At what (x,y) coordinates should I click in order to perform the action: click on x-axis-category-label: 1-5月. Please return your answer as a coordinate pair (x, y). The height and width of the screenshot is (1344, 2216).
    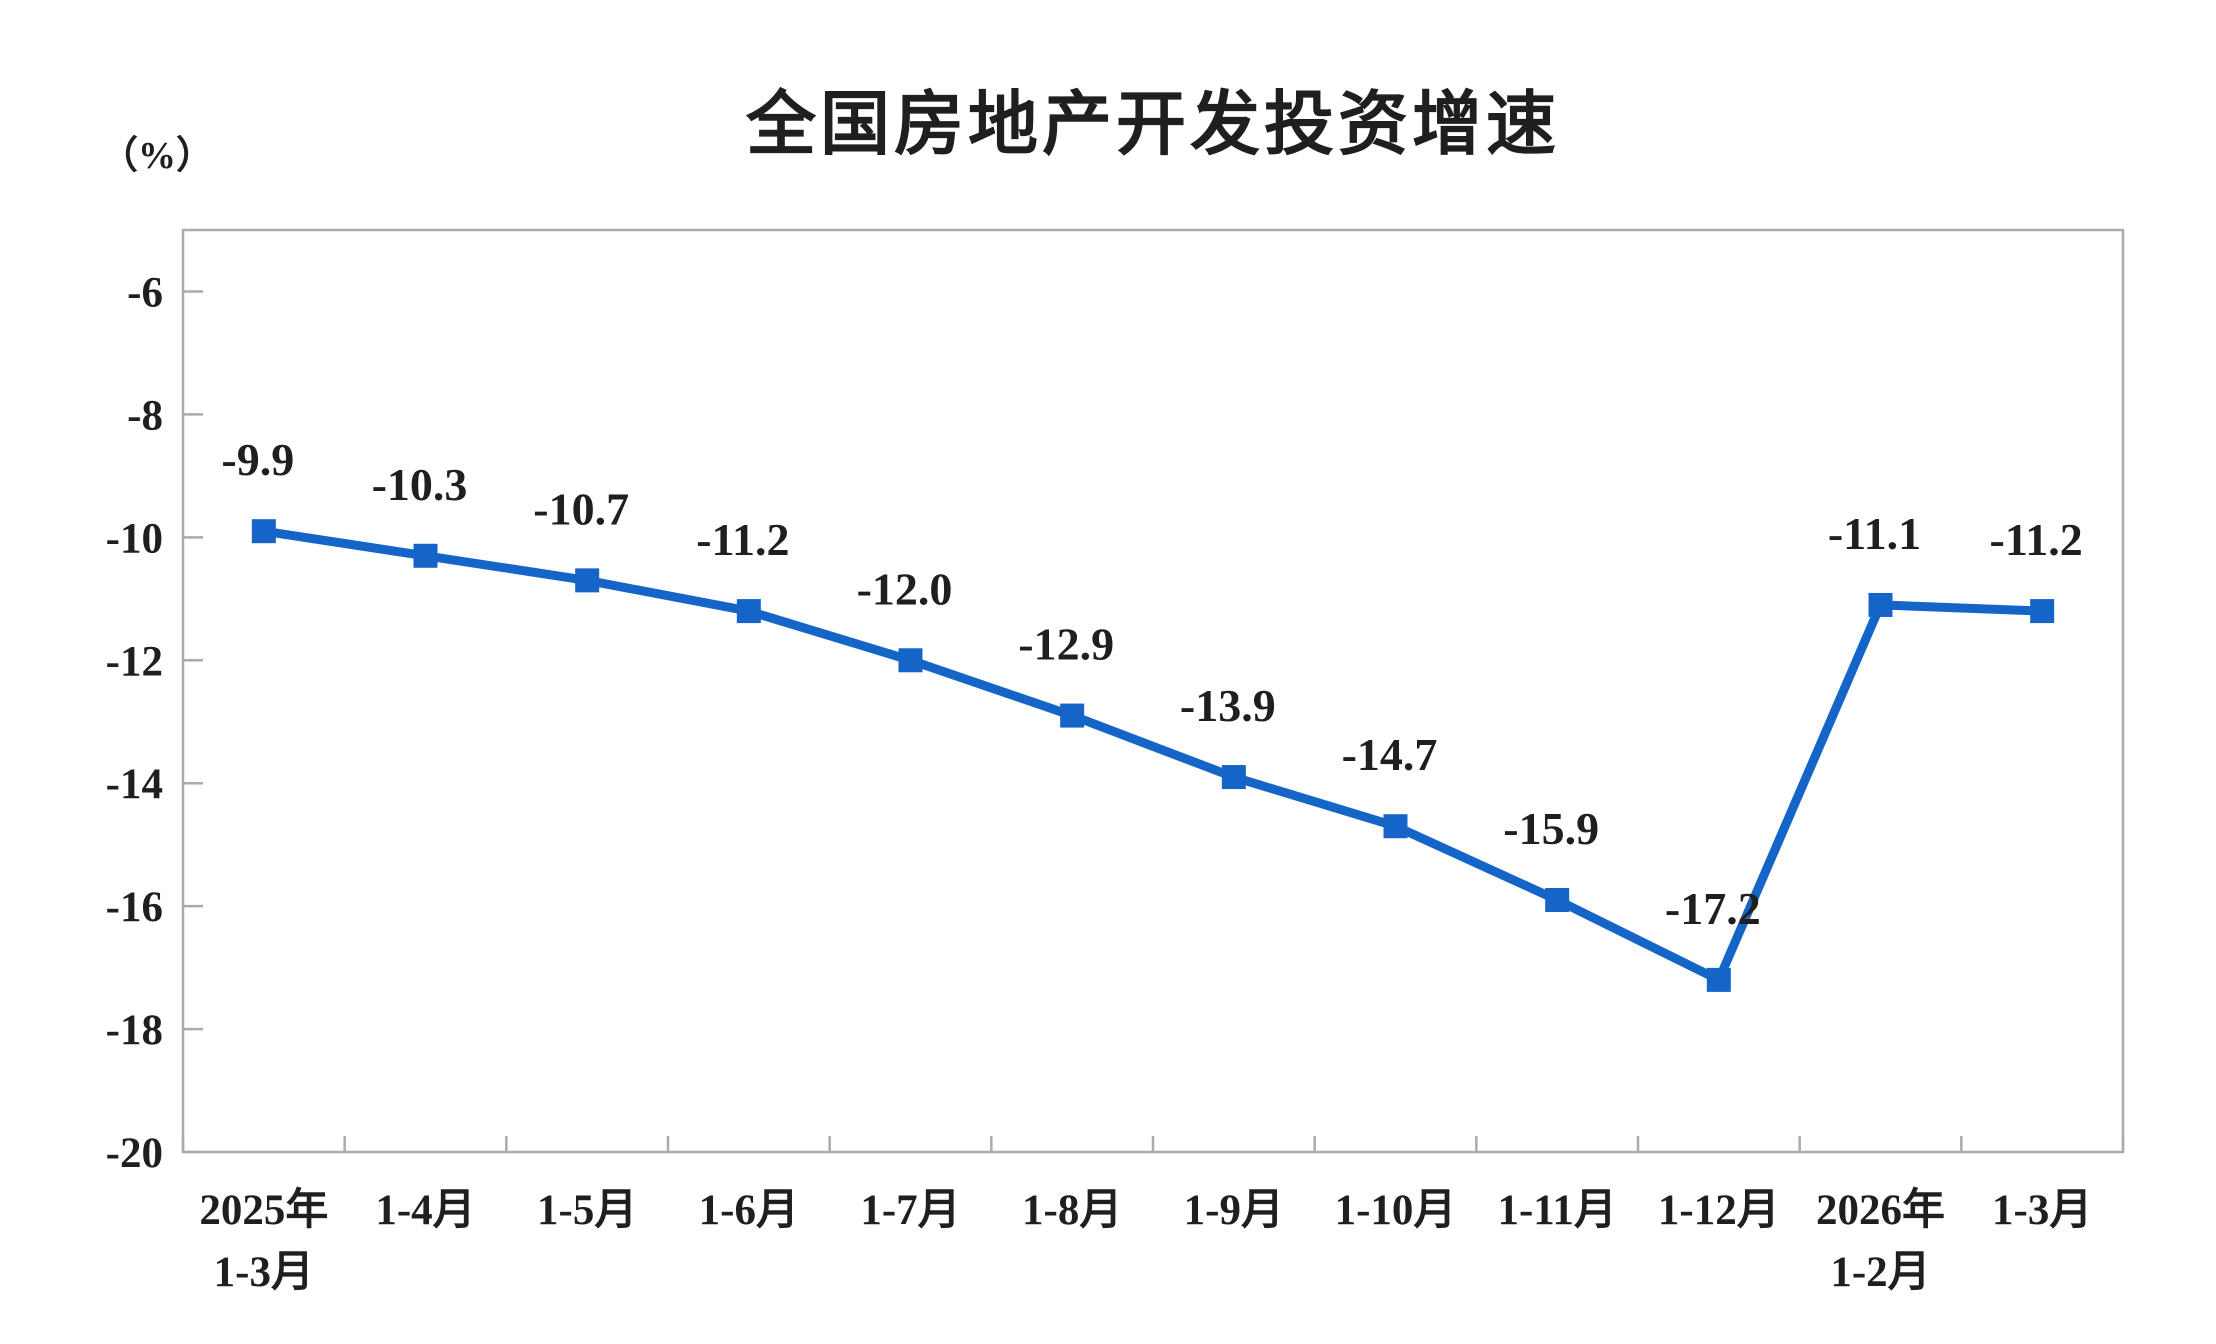
    Looking at the image, I should click on (587, 1210).